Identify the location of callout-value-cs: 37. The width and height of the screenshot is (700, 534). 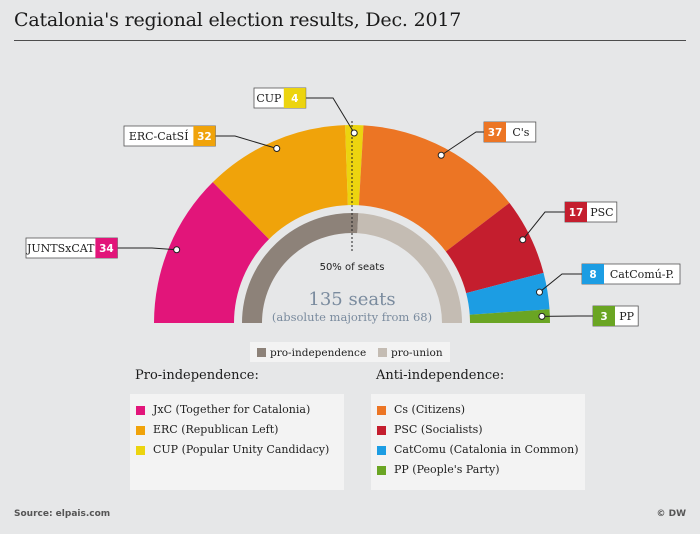
(495, 133).